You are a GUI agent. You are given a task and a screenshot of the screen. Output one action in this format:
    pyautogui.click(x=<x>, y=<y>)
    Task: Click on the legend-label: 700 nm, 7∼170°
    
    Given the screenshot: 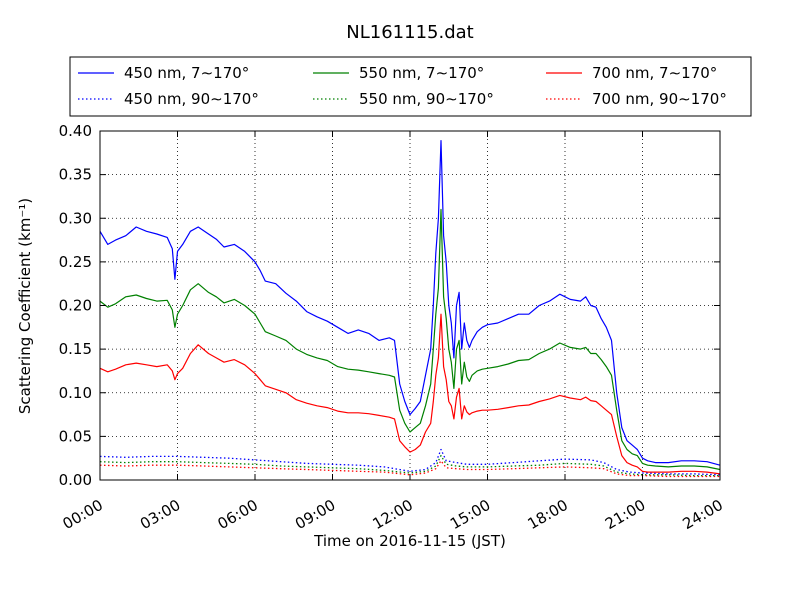 What is the action you would take?
    pyautogui.click(x=654, y=73)
    